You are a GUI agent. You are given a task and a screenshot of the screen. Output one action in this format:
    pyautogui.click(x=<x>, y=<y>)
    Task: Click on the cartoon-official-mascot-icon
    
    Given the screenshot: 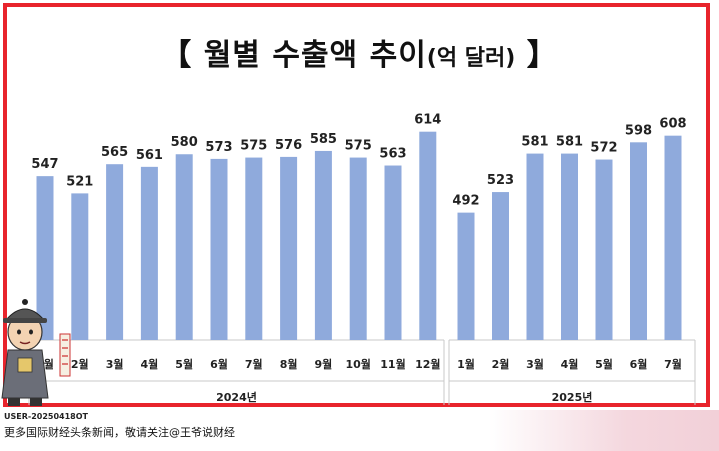 What is the action you would take?
    pyautogui.click(x=36, y=352)
    